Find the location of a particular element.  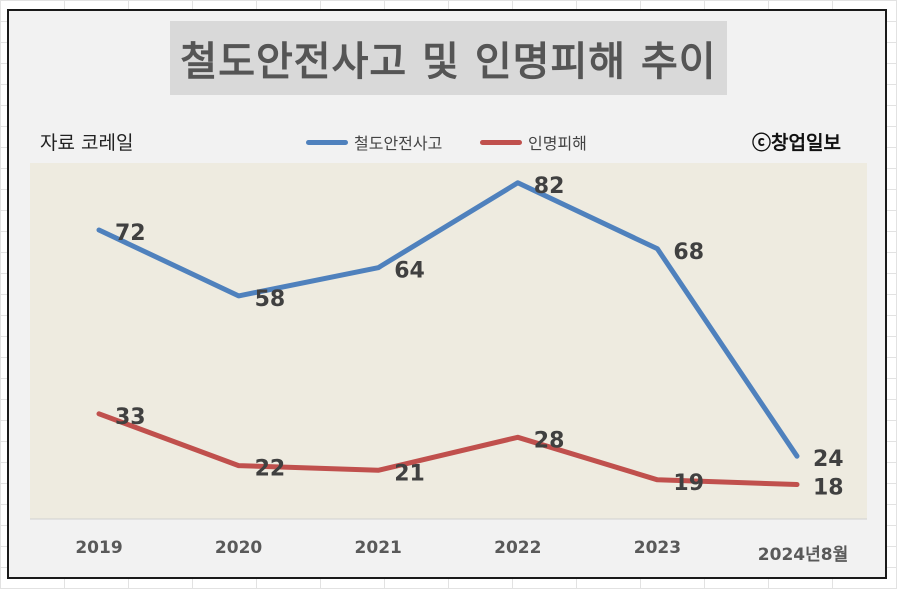

chart-title: 철도안전사고 및 인명피해 추이 is located at coordinates (448, 62).